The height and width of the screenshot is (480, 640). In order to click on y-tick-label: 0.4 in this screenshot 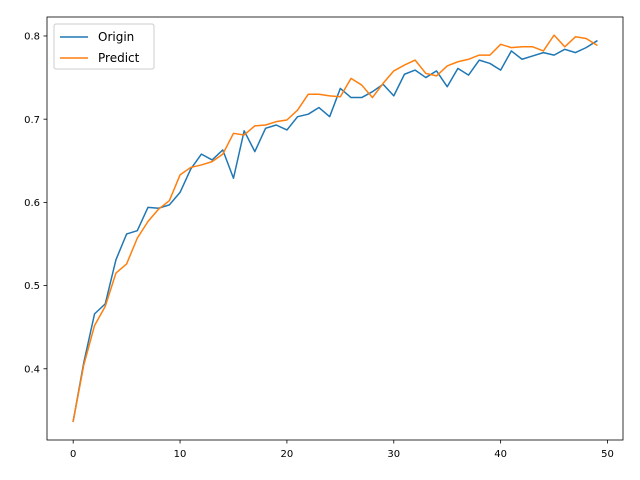, I will do `click(32, 369)`.